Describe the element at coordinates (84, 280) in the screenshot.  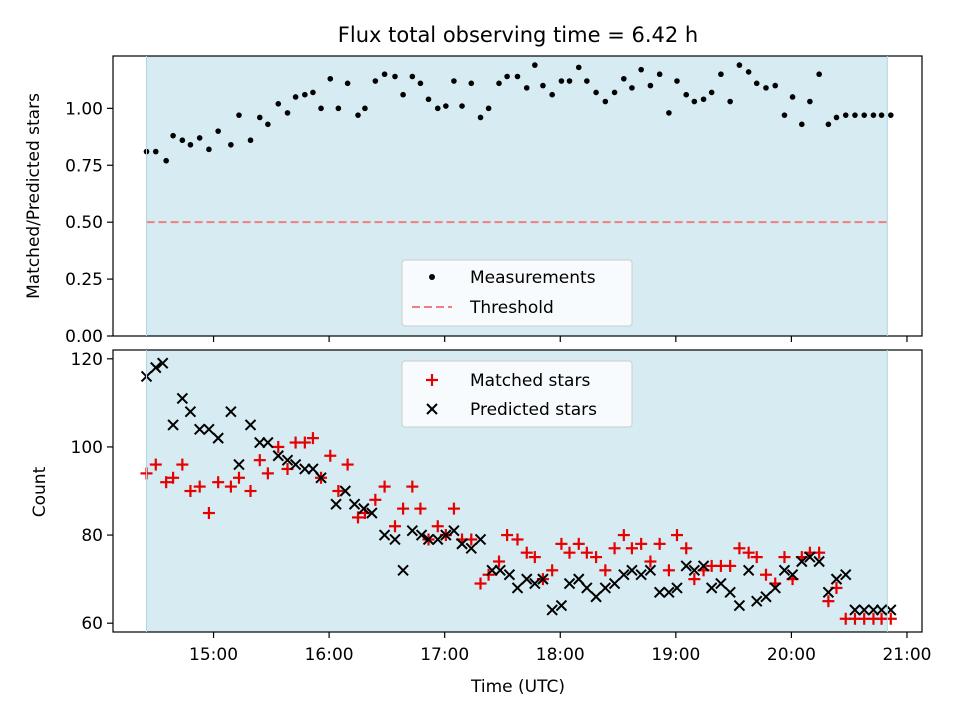
I see `y-tick-label: 0.25` at that location.